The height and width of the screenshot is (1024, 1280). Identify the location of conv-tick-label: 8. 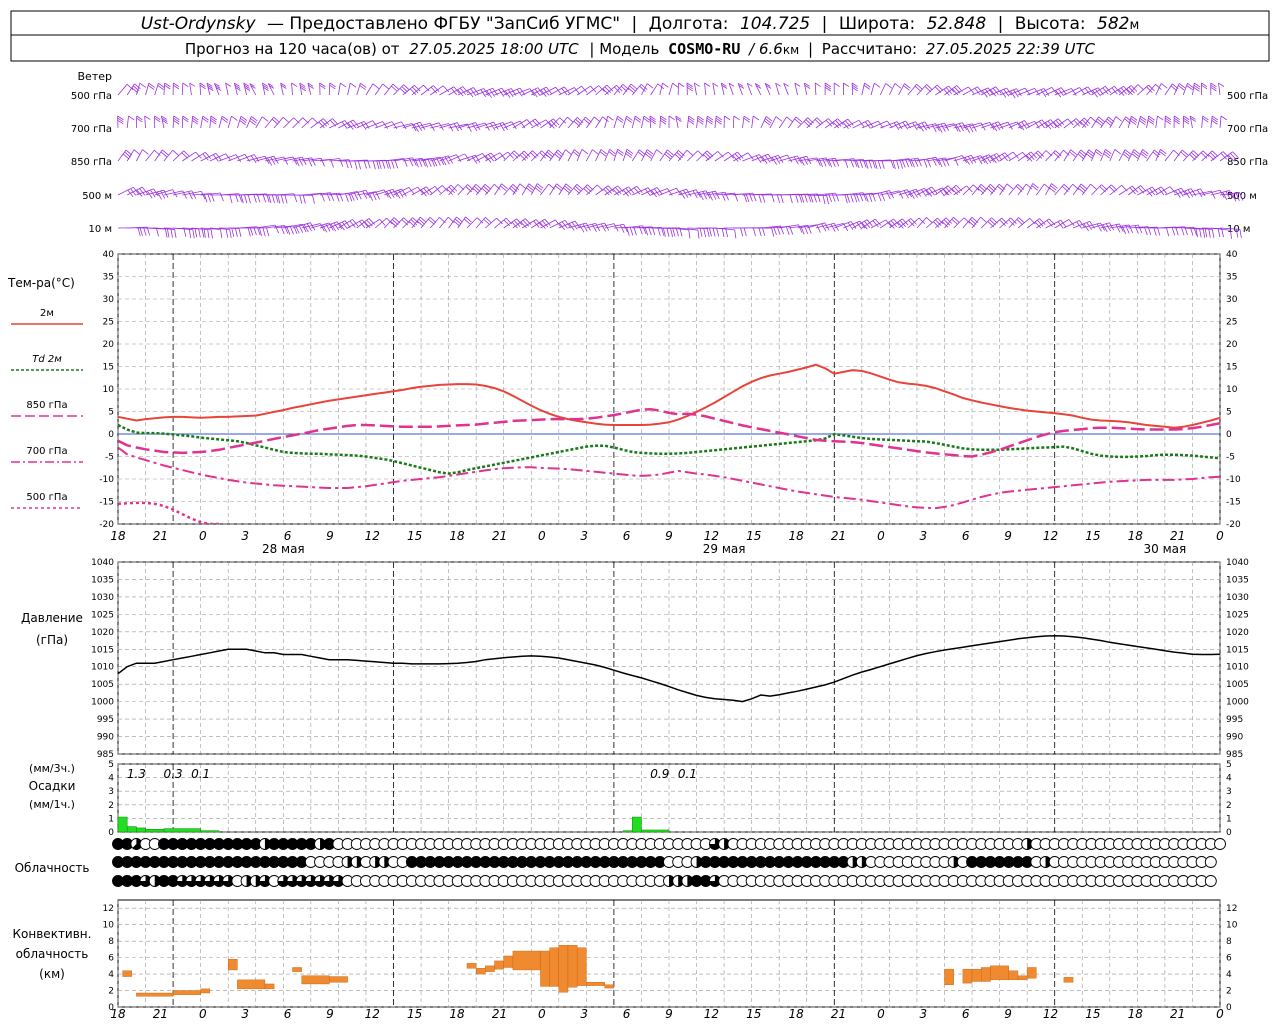
(111, 942).